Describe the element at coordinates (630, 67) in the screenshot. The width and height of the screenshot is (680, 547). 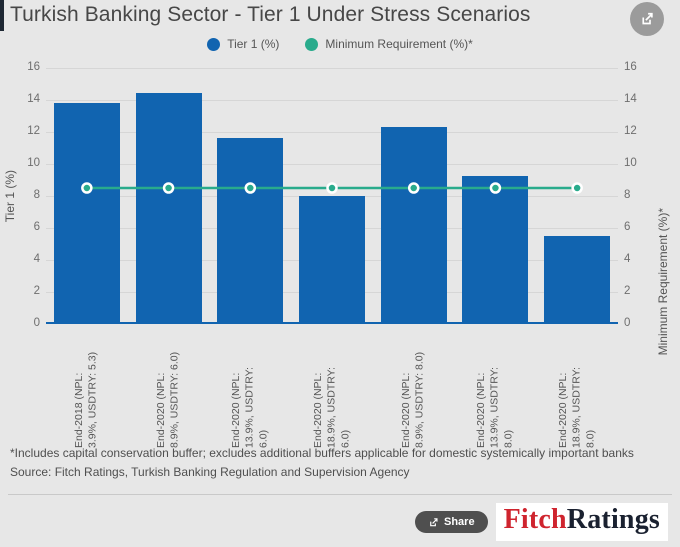
I see `y-tick-right: 16` at that location.